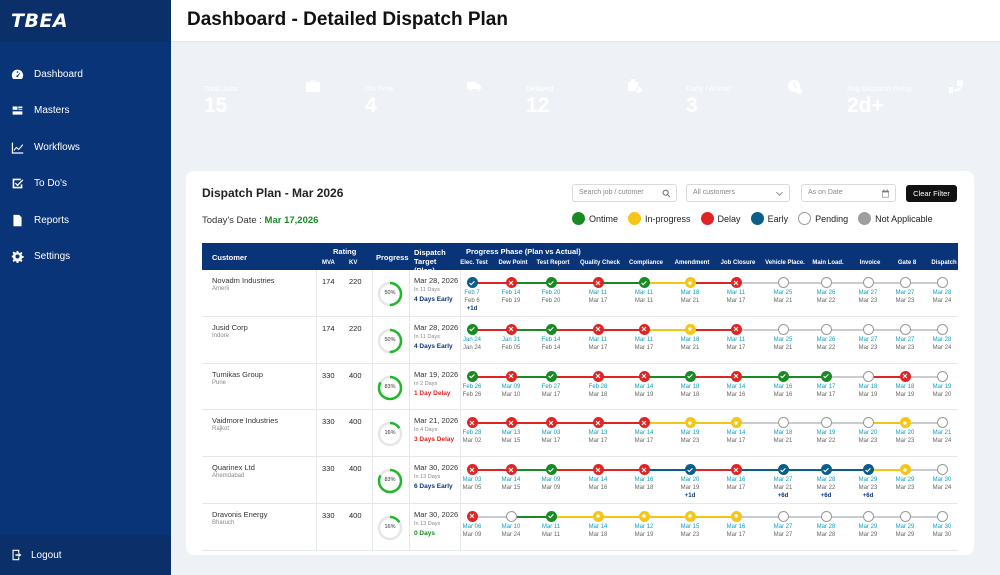 The height and width of the screenshot is (575, 1000). Describe the element at coordinates (85, 21) in the screenshot. I see `brand-logo: TBEA` at that location.